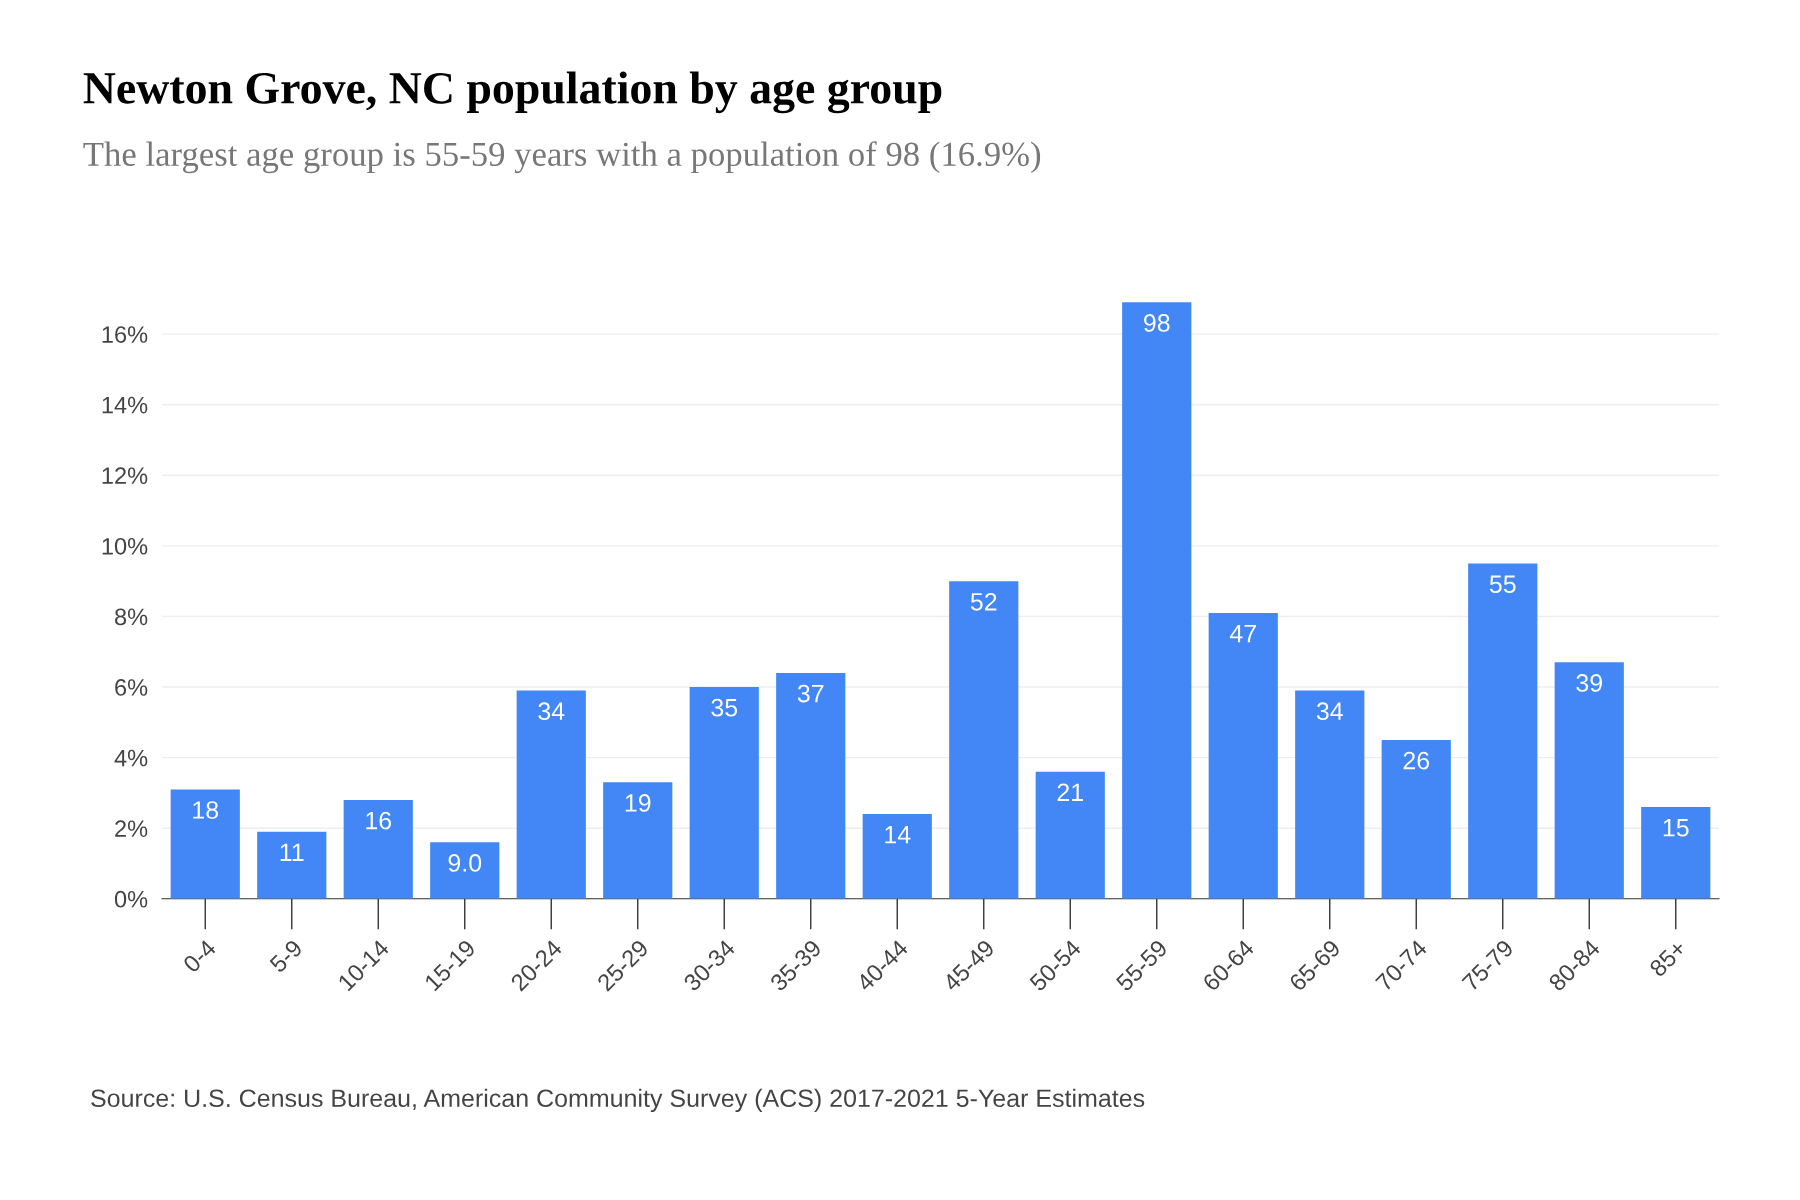  What do you see at coordinates (724, 707) in the screenshot?
I see `annotation: 35` at bounding box center [724, 707].